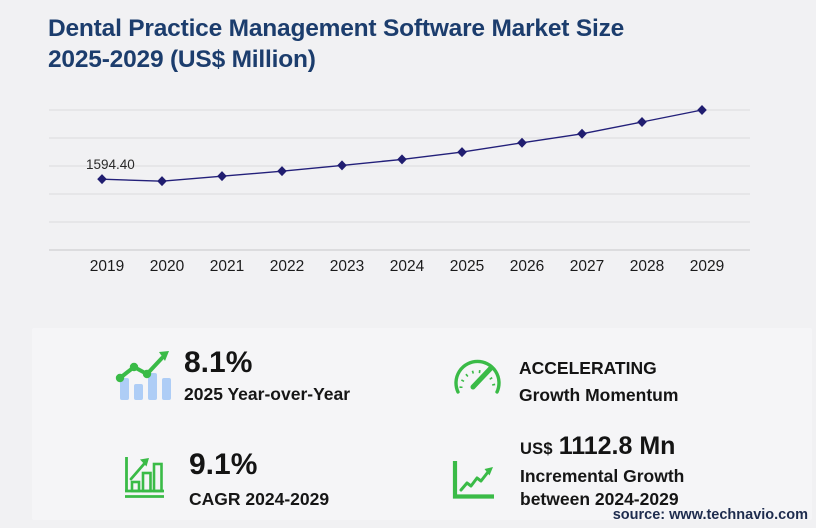 The width and height of the screenshot is (816, 528). What do you see at coordinates (707, 266) in the screenshot?
I see `x-axis-label: 2029` at bounding box center [707, 266].